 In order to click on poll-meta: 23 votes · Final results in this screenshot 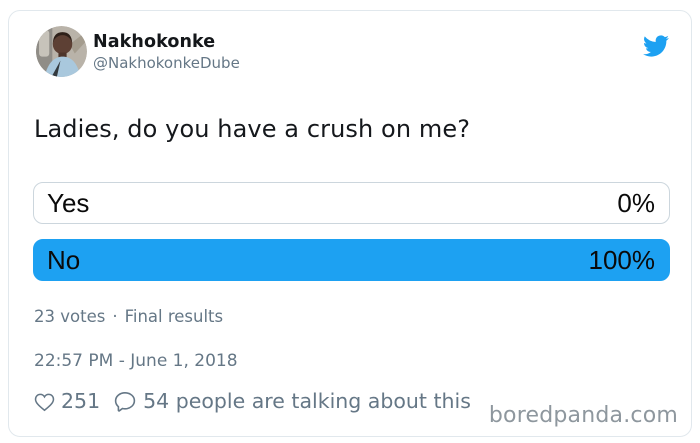, I will do `click(128, 316)`.